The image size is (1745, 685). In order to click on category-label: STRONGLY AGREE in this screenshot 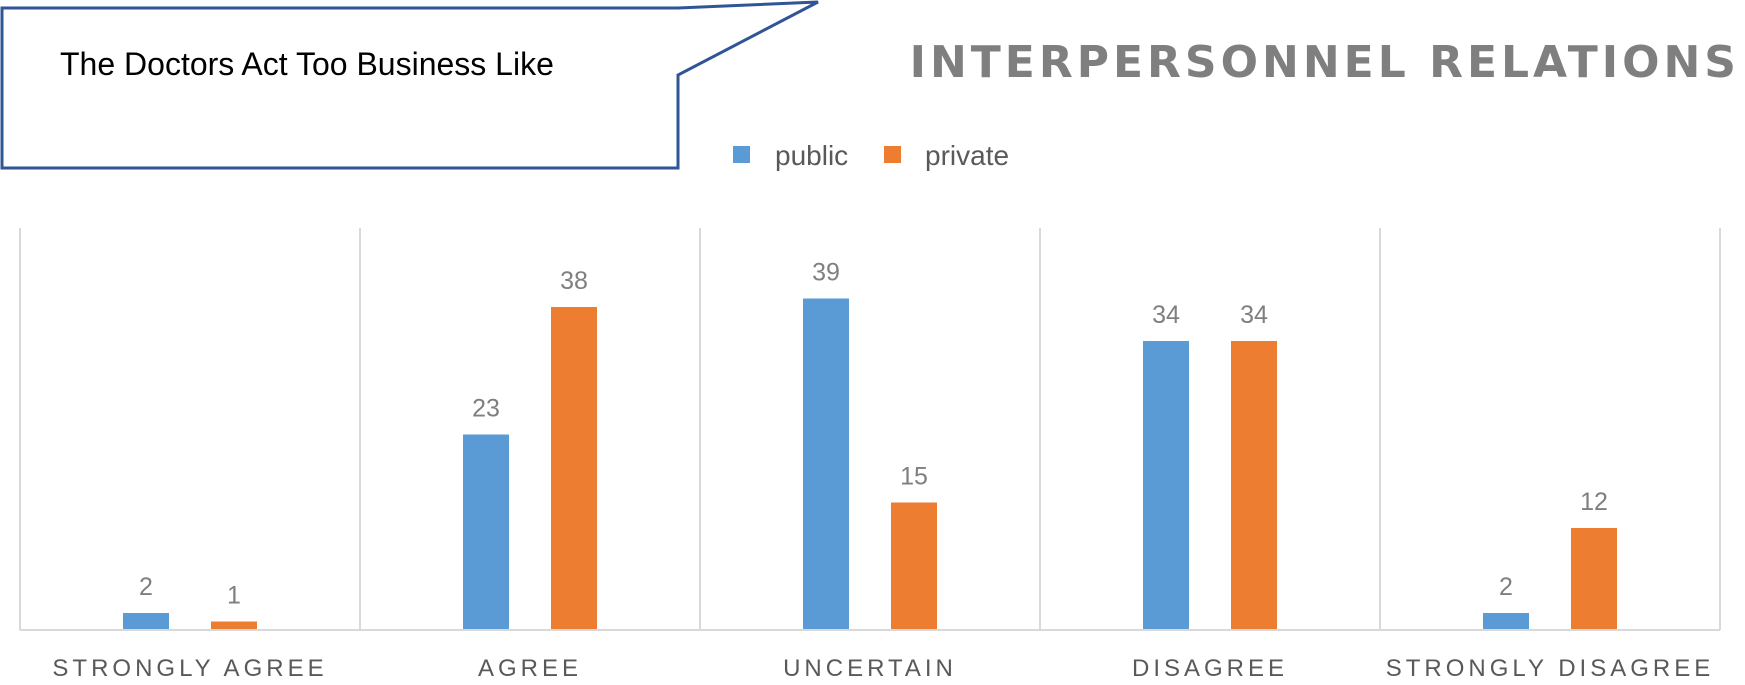, I will do `click(189, 668)`.